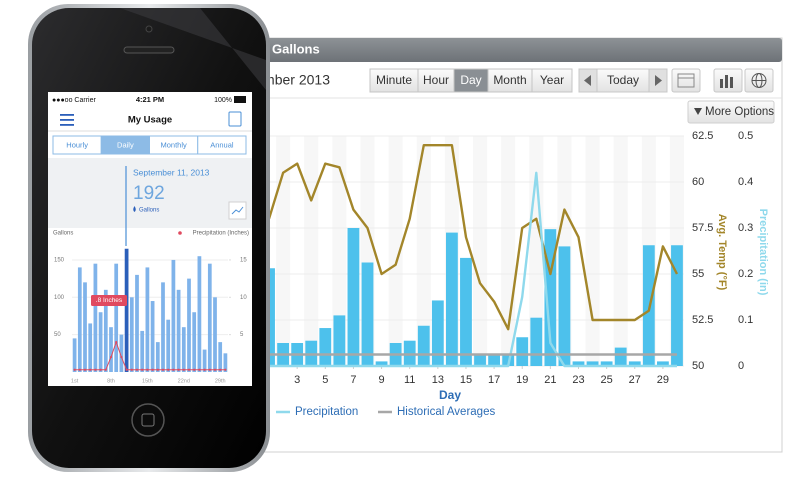 This screenshot has height=487, width=800. What do you see at coordinates (173, 144) in the screenshot?
I see `tab-label: Monthly` at bounding box center [173, 144].